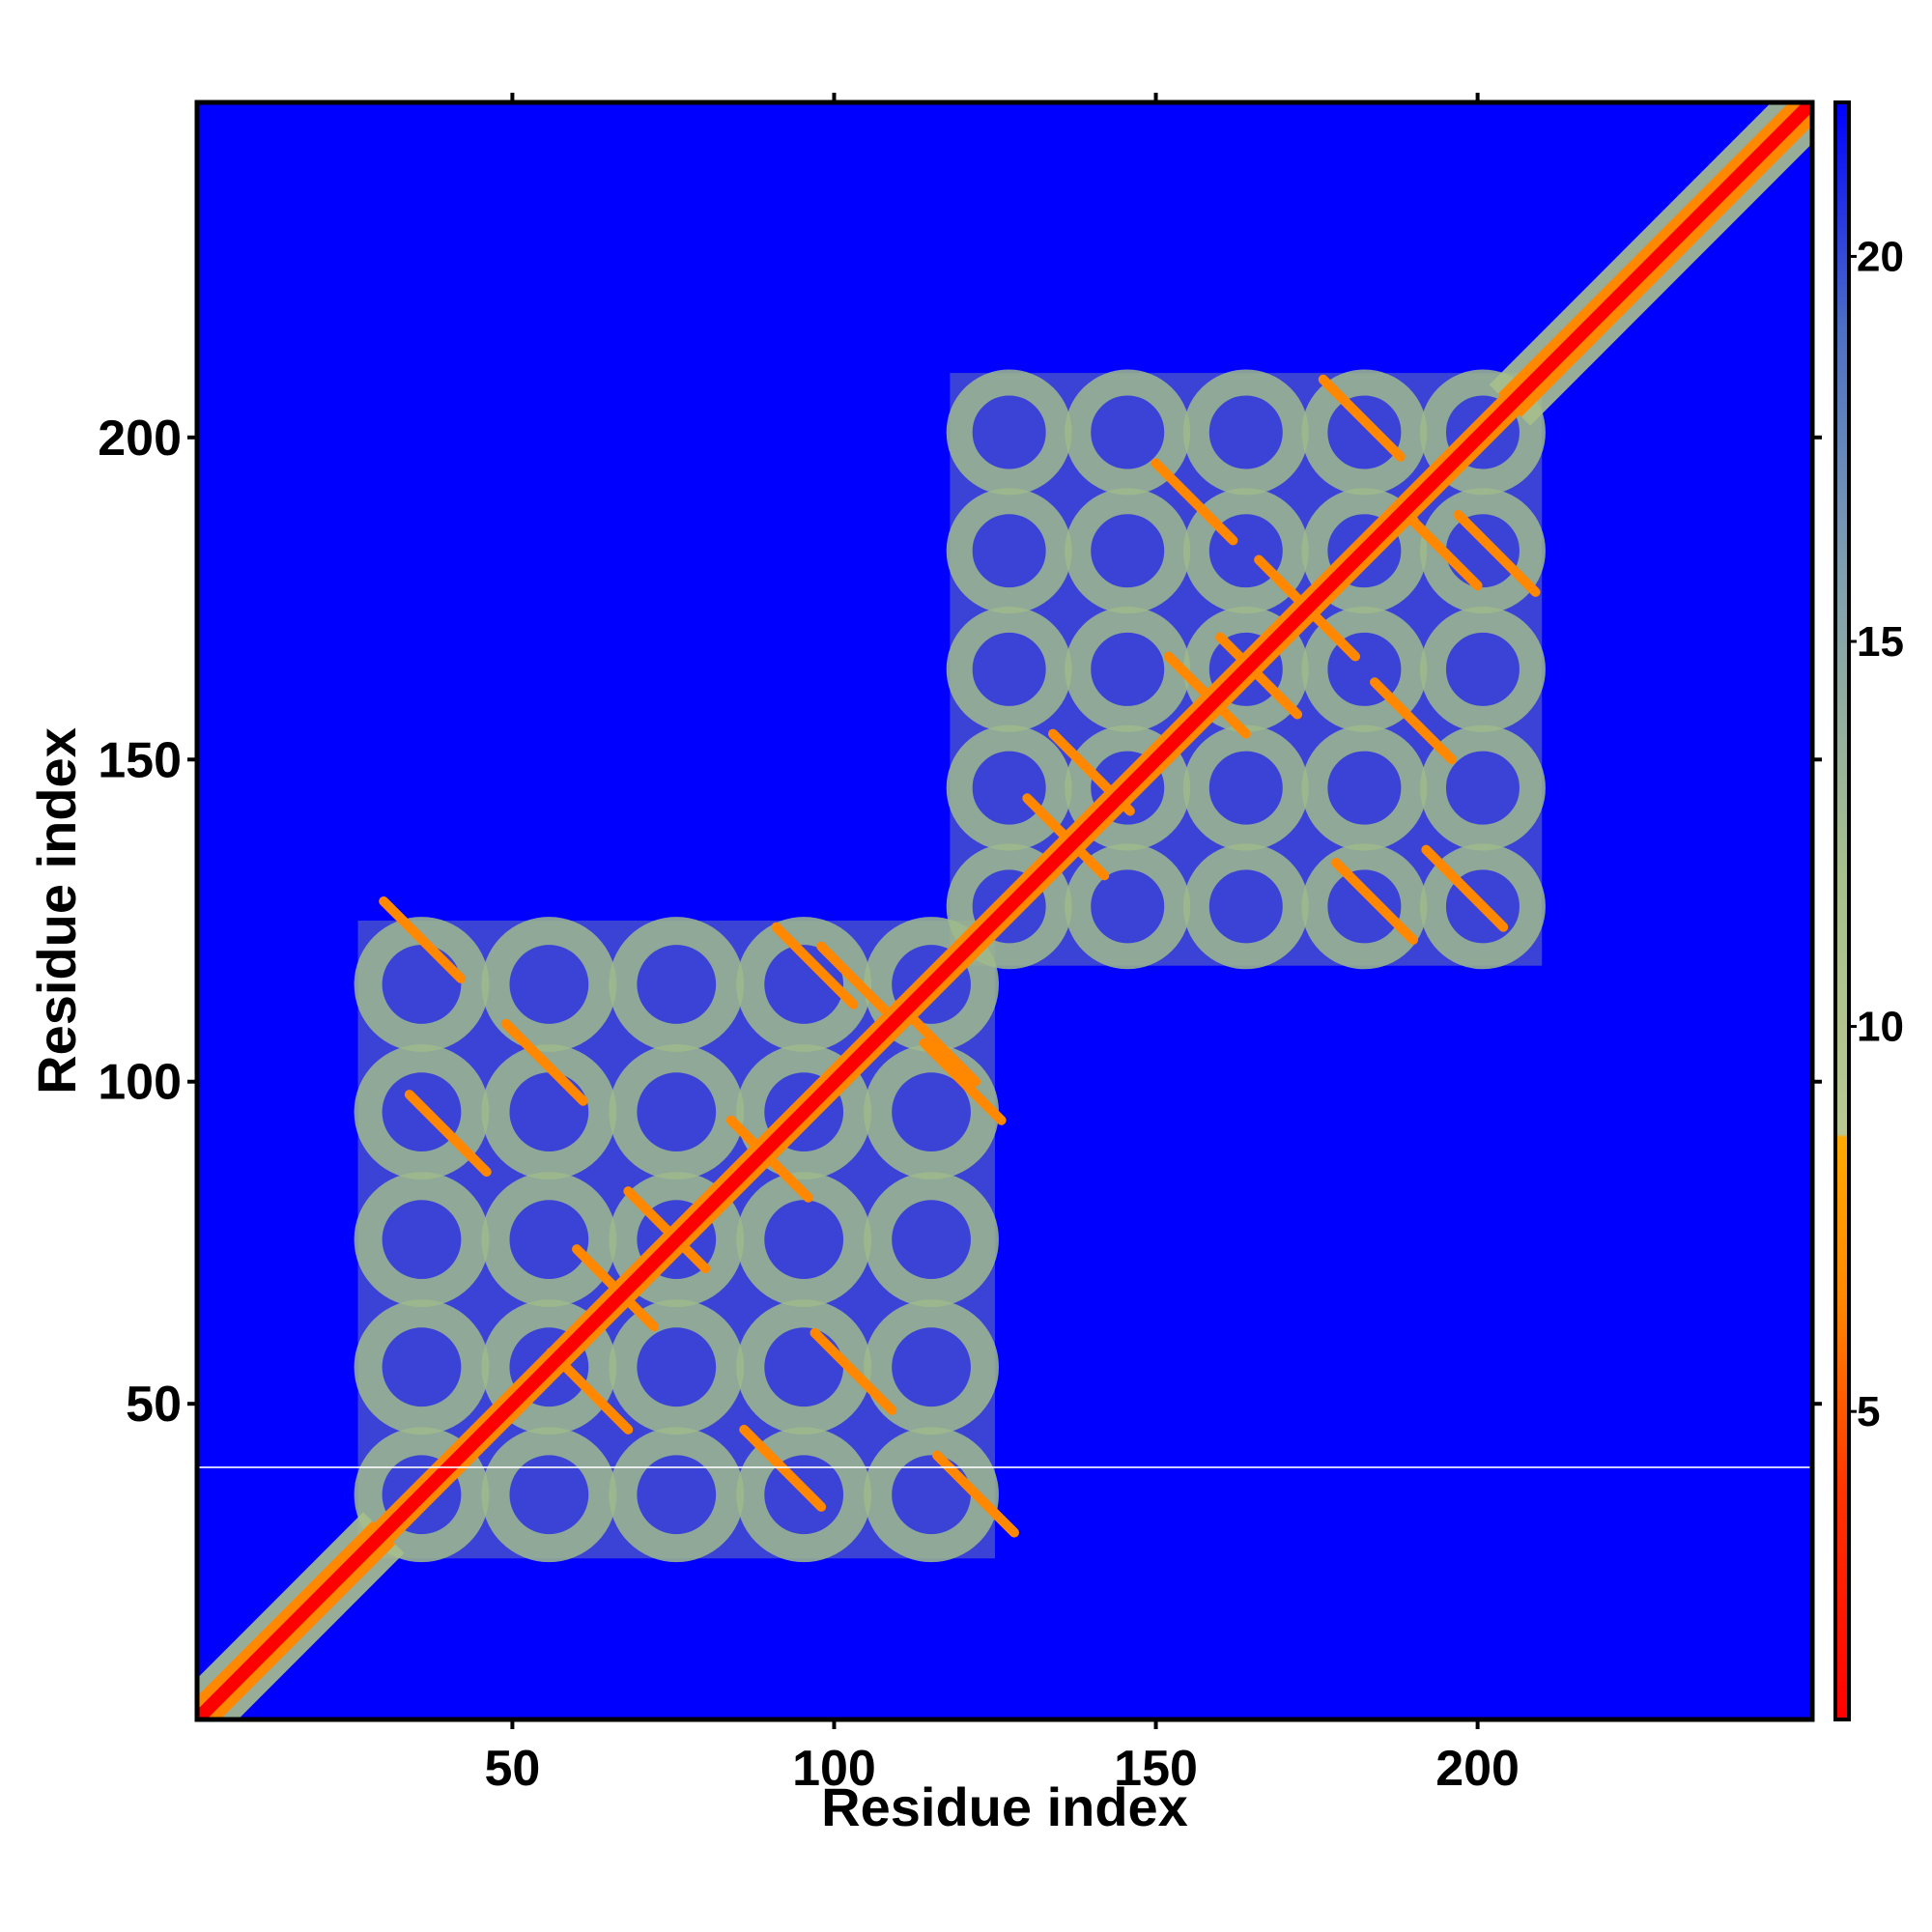 The height and width of the screenshot is (1932, 1932). Describe the element at coordinates (140, 760) in the screenshot. I see `y-tick-label: 150` at that location.